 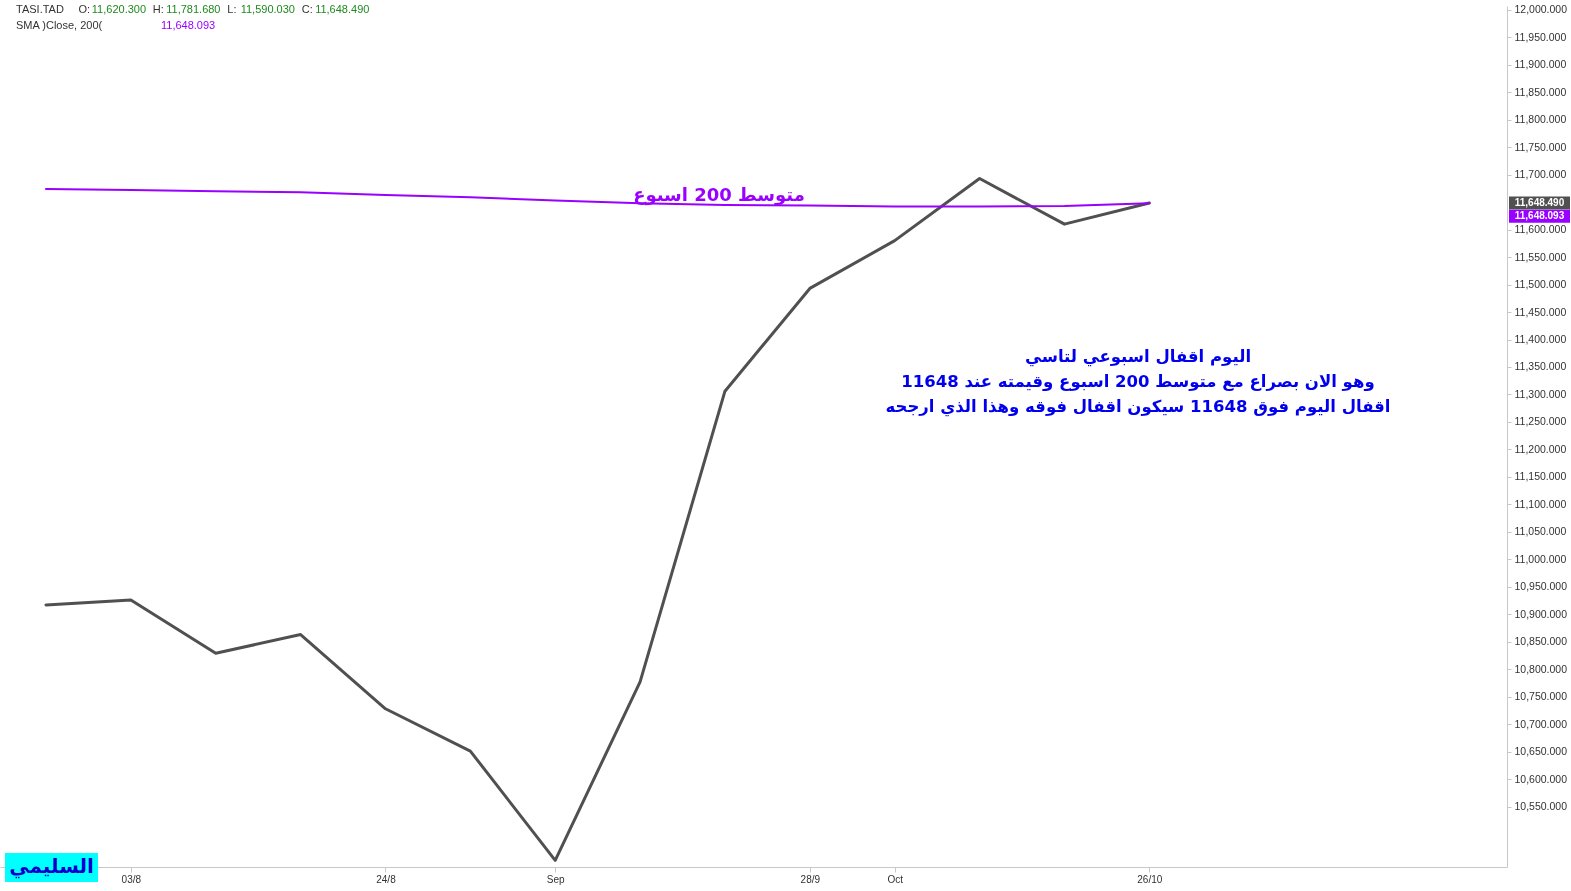 I want to click on annotation: السليمي, so click(x=51, y=866).